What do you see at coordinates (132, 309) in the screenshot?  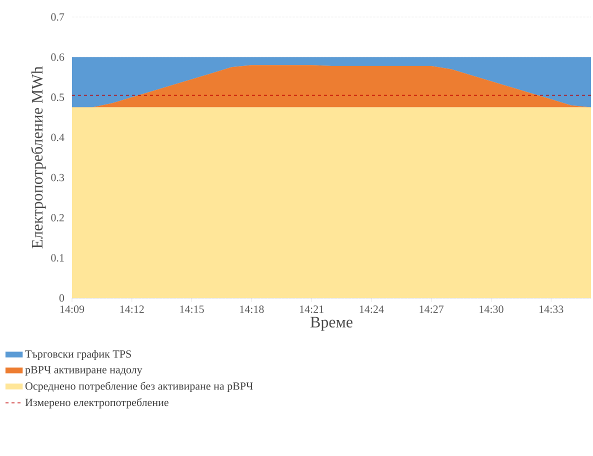 I see `x-tick-label: 14:12` at bounding box center [132, 309].